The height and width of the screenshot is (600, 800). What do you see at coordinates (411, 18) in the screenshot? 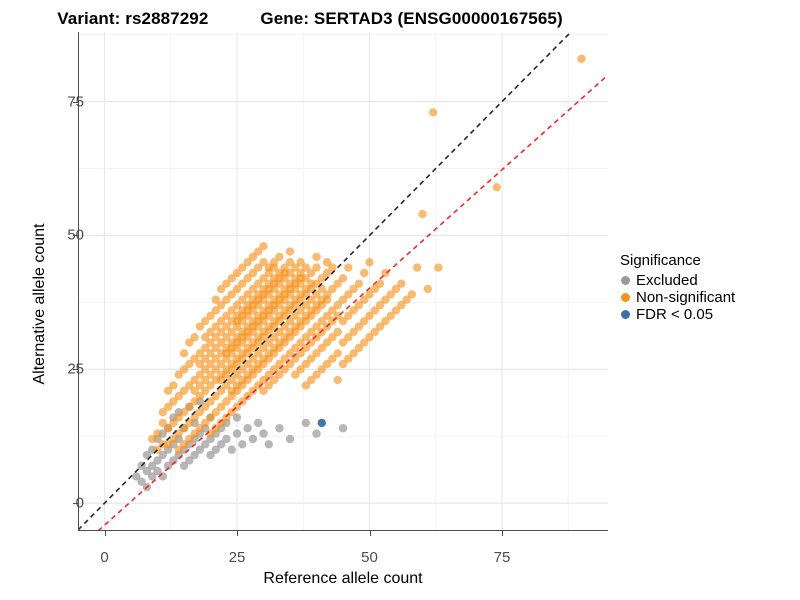
I see `gene-title: Gene: SERTAD3 (ENSG00000167565)` at bounding box center [411, 18].